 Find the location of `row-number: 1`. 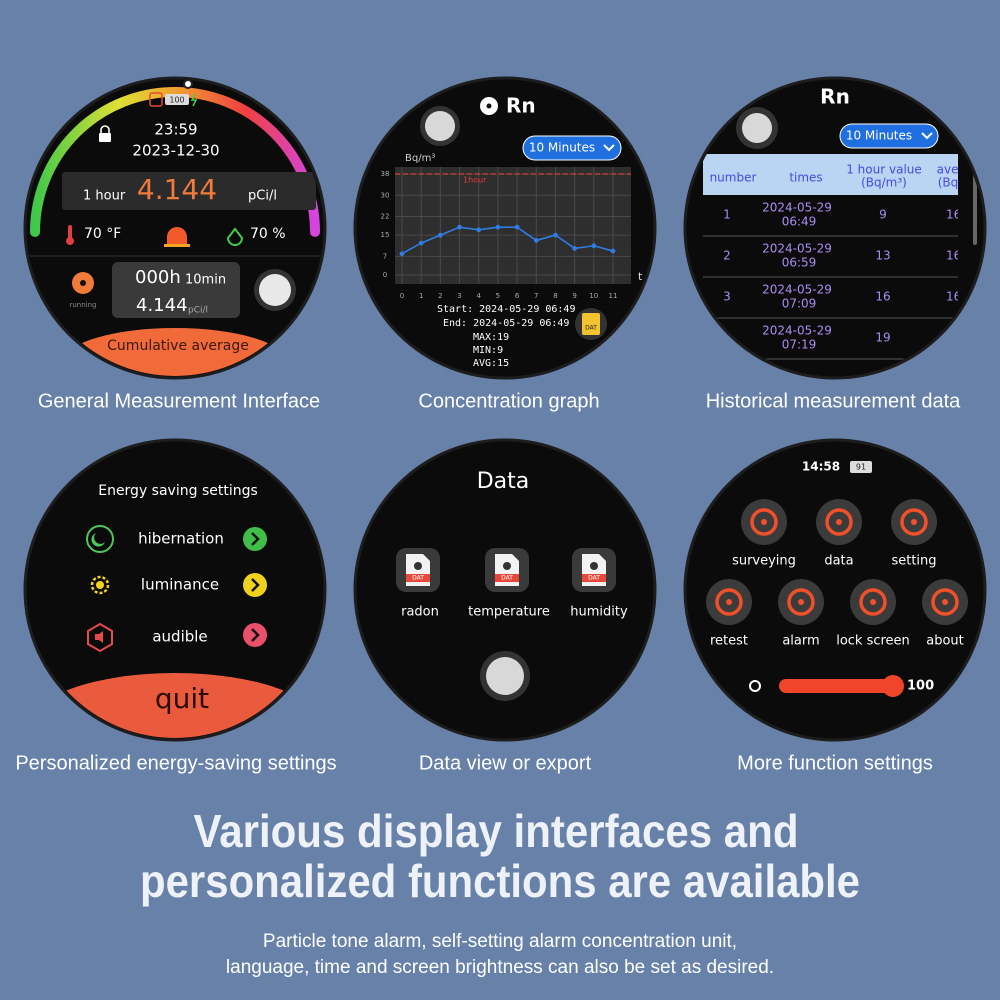

row-number: 1 is located at coordinates (727, 215).